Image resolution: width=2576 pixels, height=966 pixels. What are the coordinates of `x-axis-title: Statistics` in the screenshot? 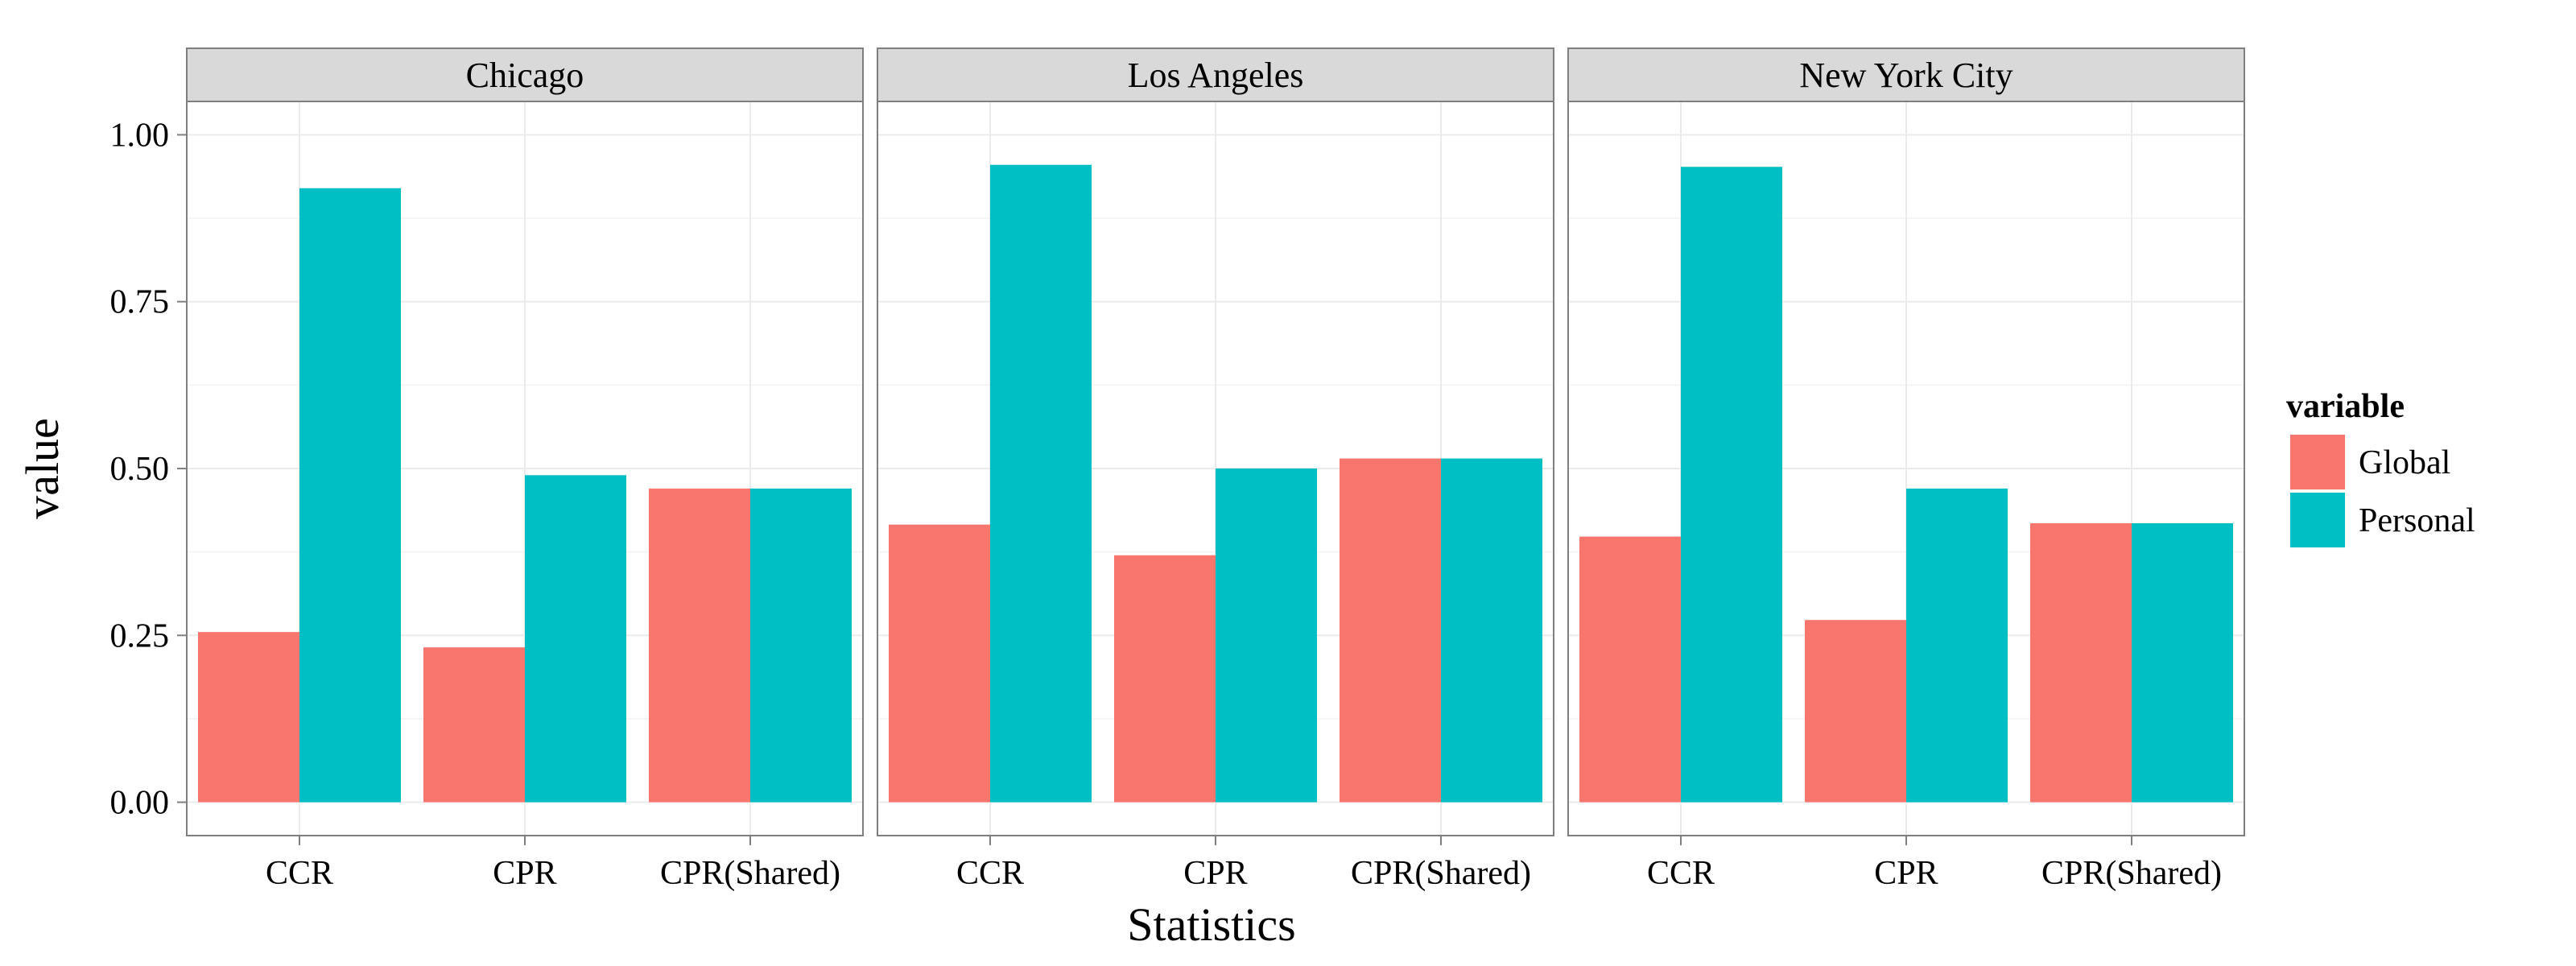 It's located at (1211, 925).